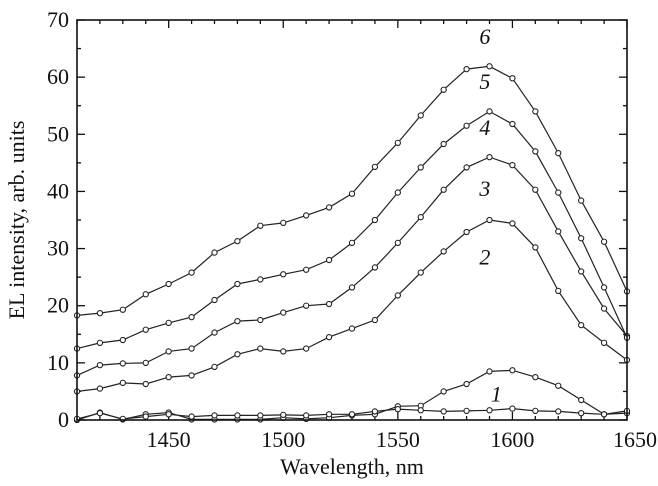  What do you see at coordinates (58, 133) in the screenshot?
I see `y-tick-label: 50` at bounding box center [58, 133].